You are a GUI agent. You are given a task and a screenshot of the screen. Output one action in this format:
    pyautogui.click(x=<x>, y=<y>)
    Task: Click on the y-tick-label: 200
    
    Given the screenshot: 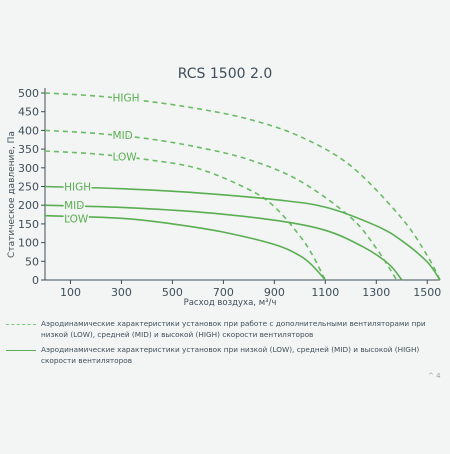 What is the action you would take?
    pyautogui.click(x=28, y=205)
    